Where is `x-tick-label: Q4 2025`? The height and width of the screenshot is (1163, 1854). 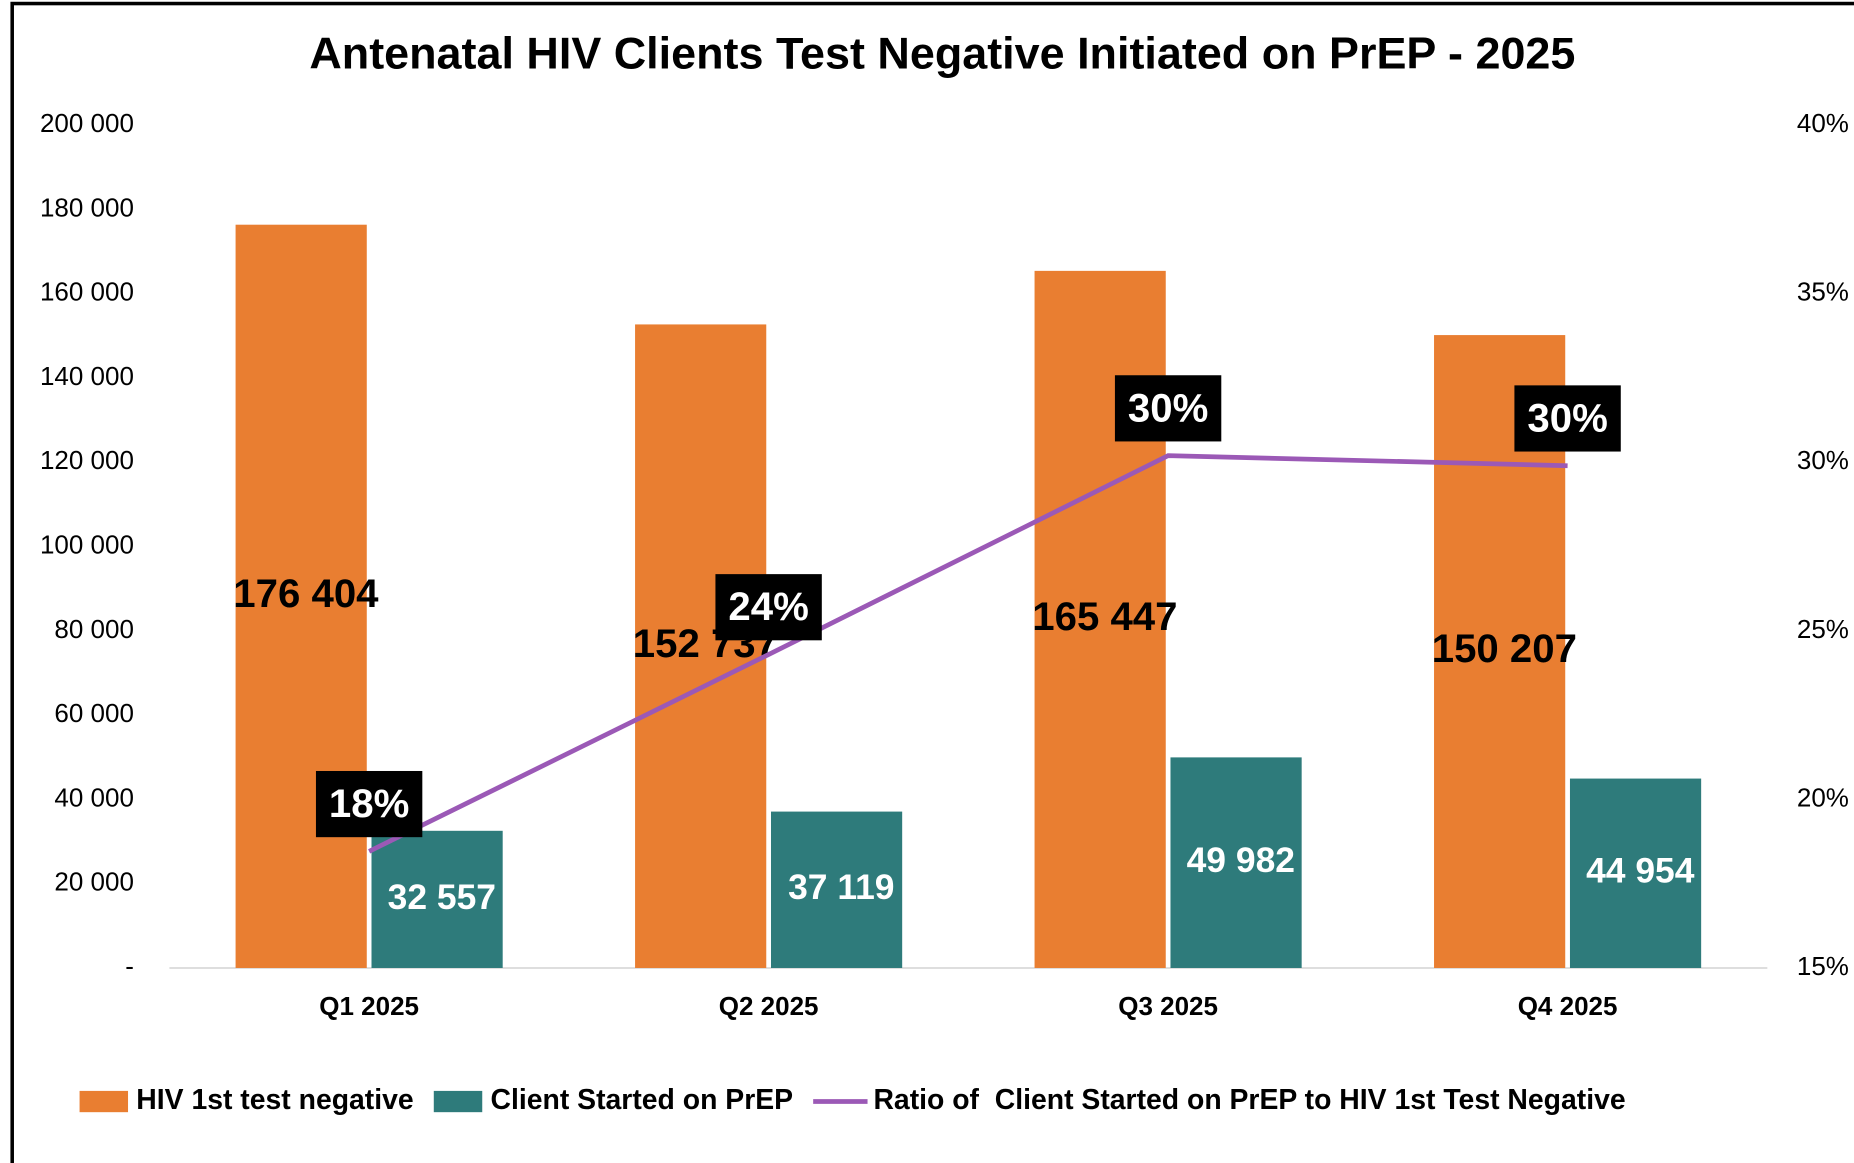
x-tick-label: Q4 2025 is located at coordinates (1568, 1006).